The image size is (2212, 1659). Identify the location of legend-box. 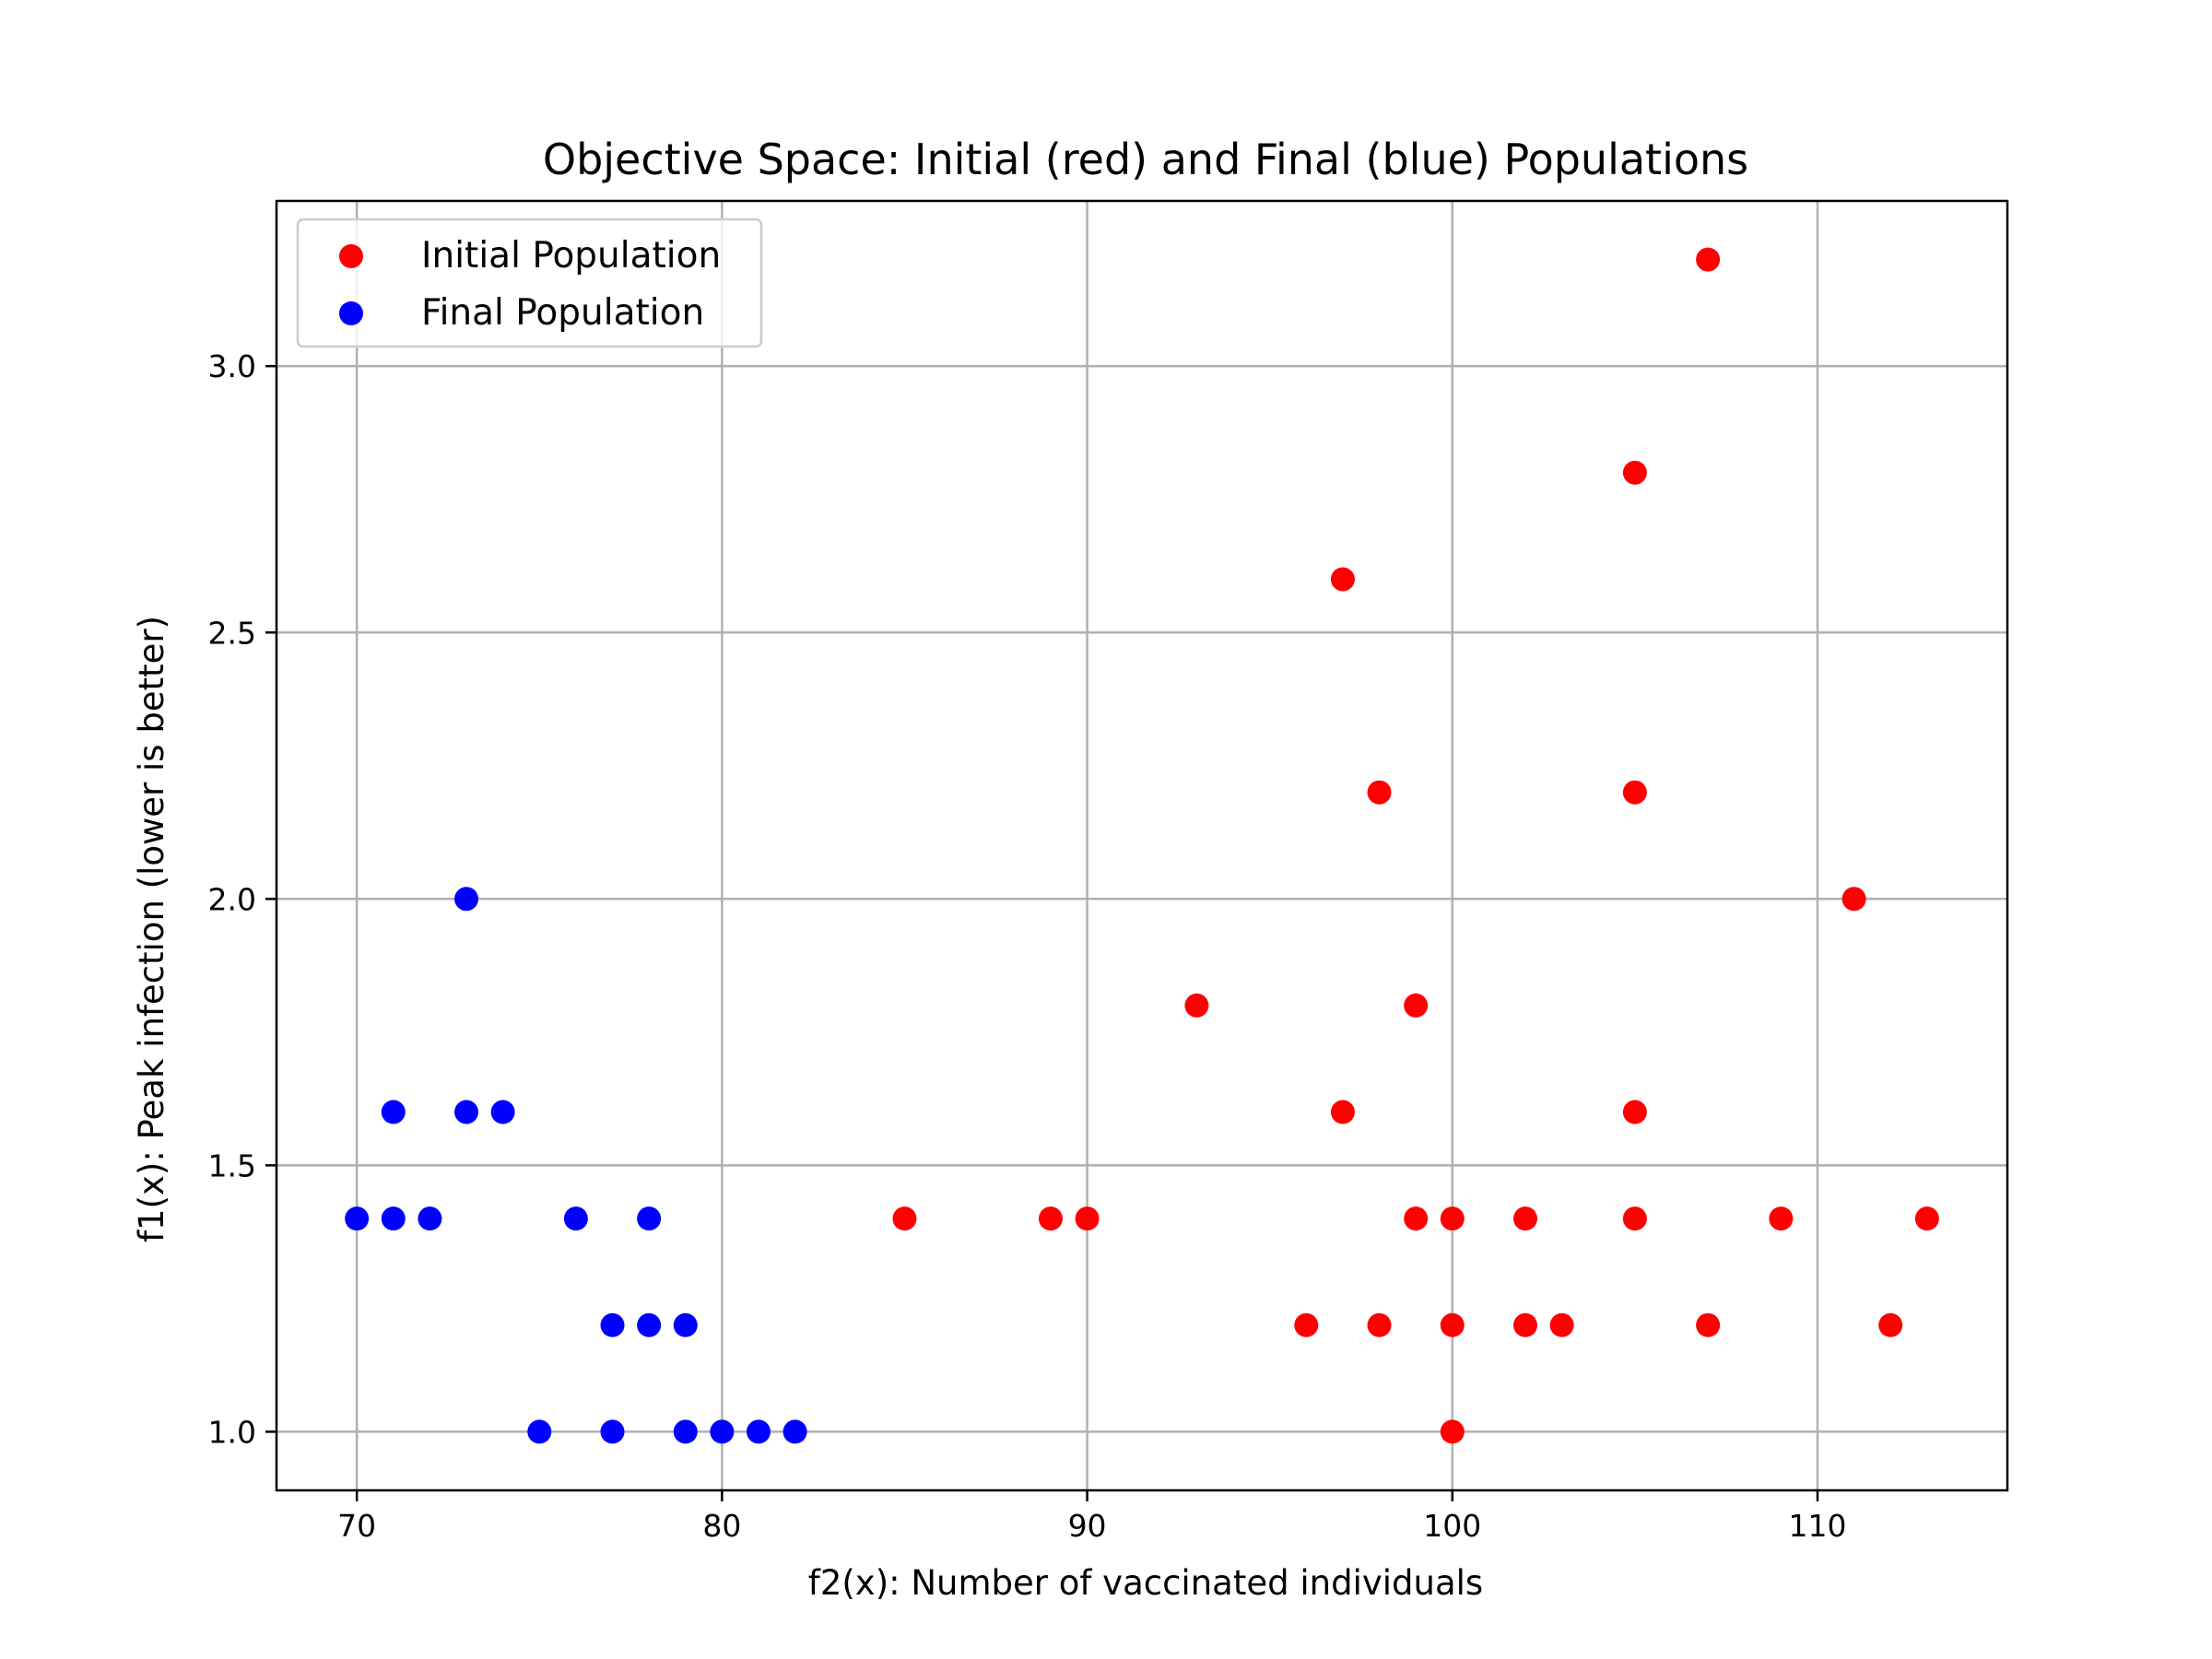
(529, 283).